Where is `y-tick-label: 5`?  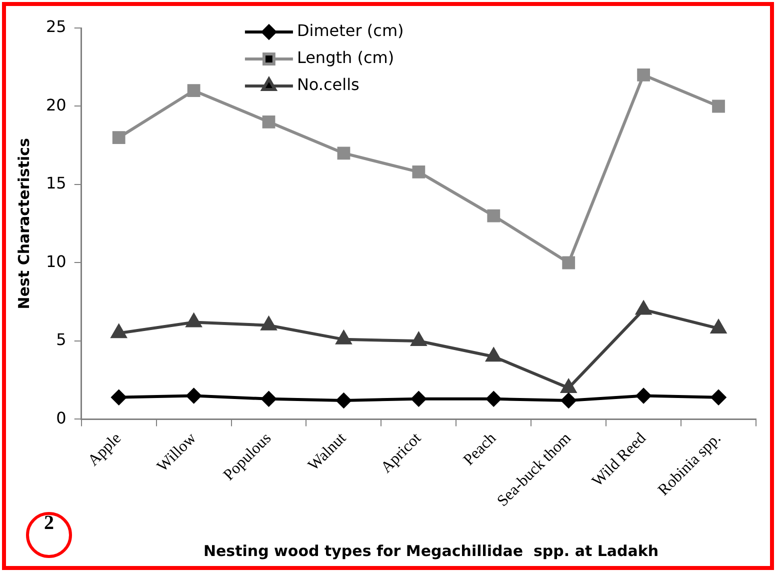 y-tick-label: 5 is located at coordinates (61, 340).